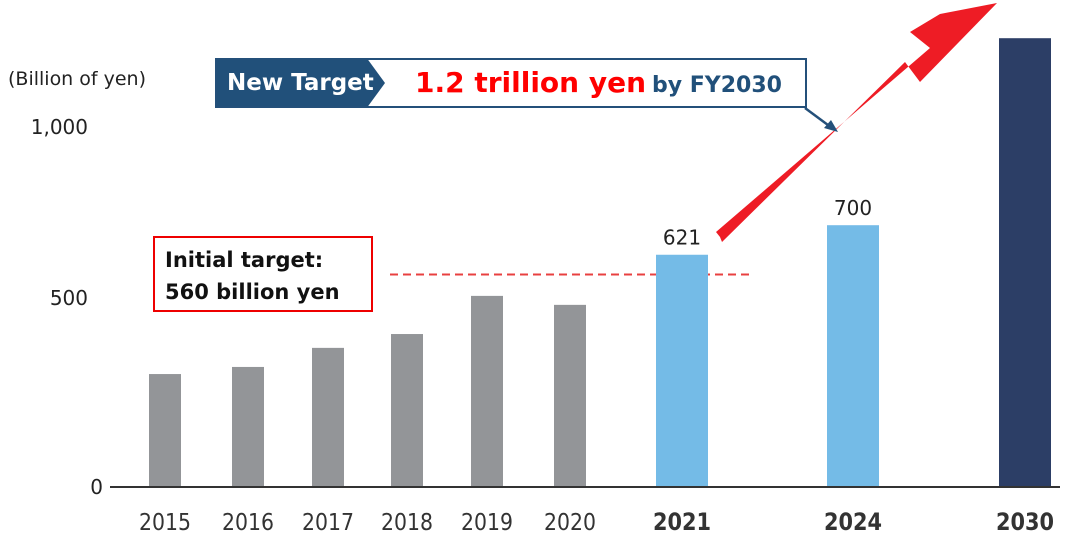 This screenshot has width=1075, height=543. Describe the element at coordinates (853, 356) in the screenshot. I see `bar-2024` at that location.